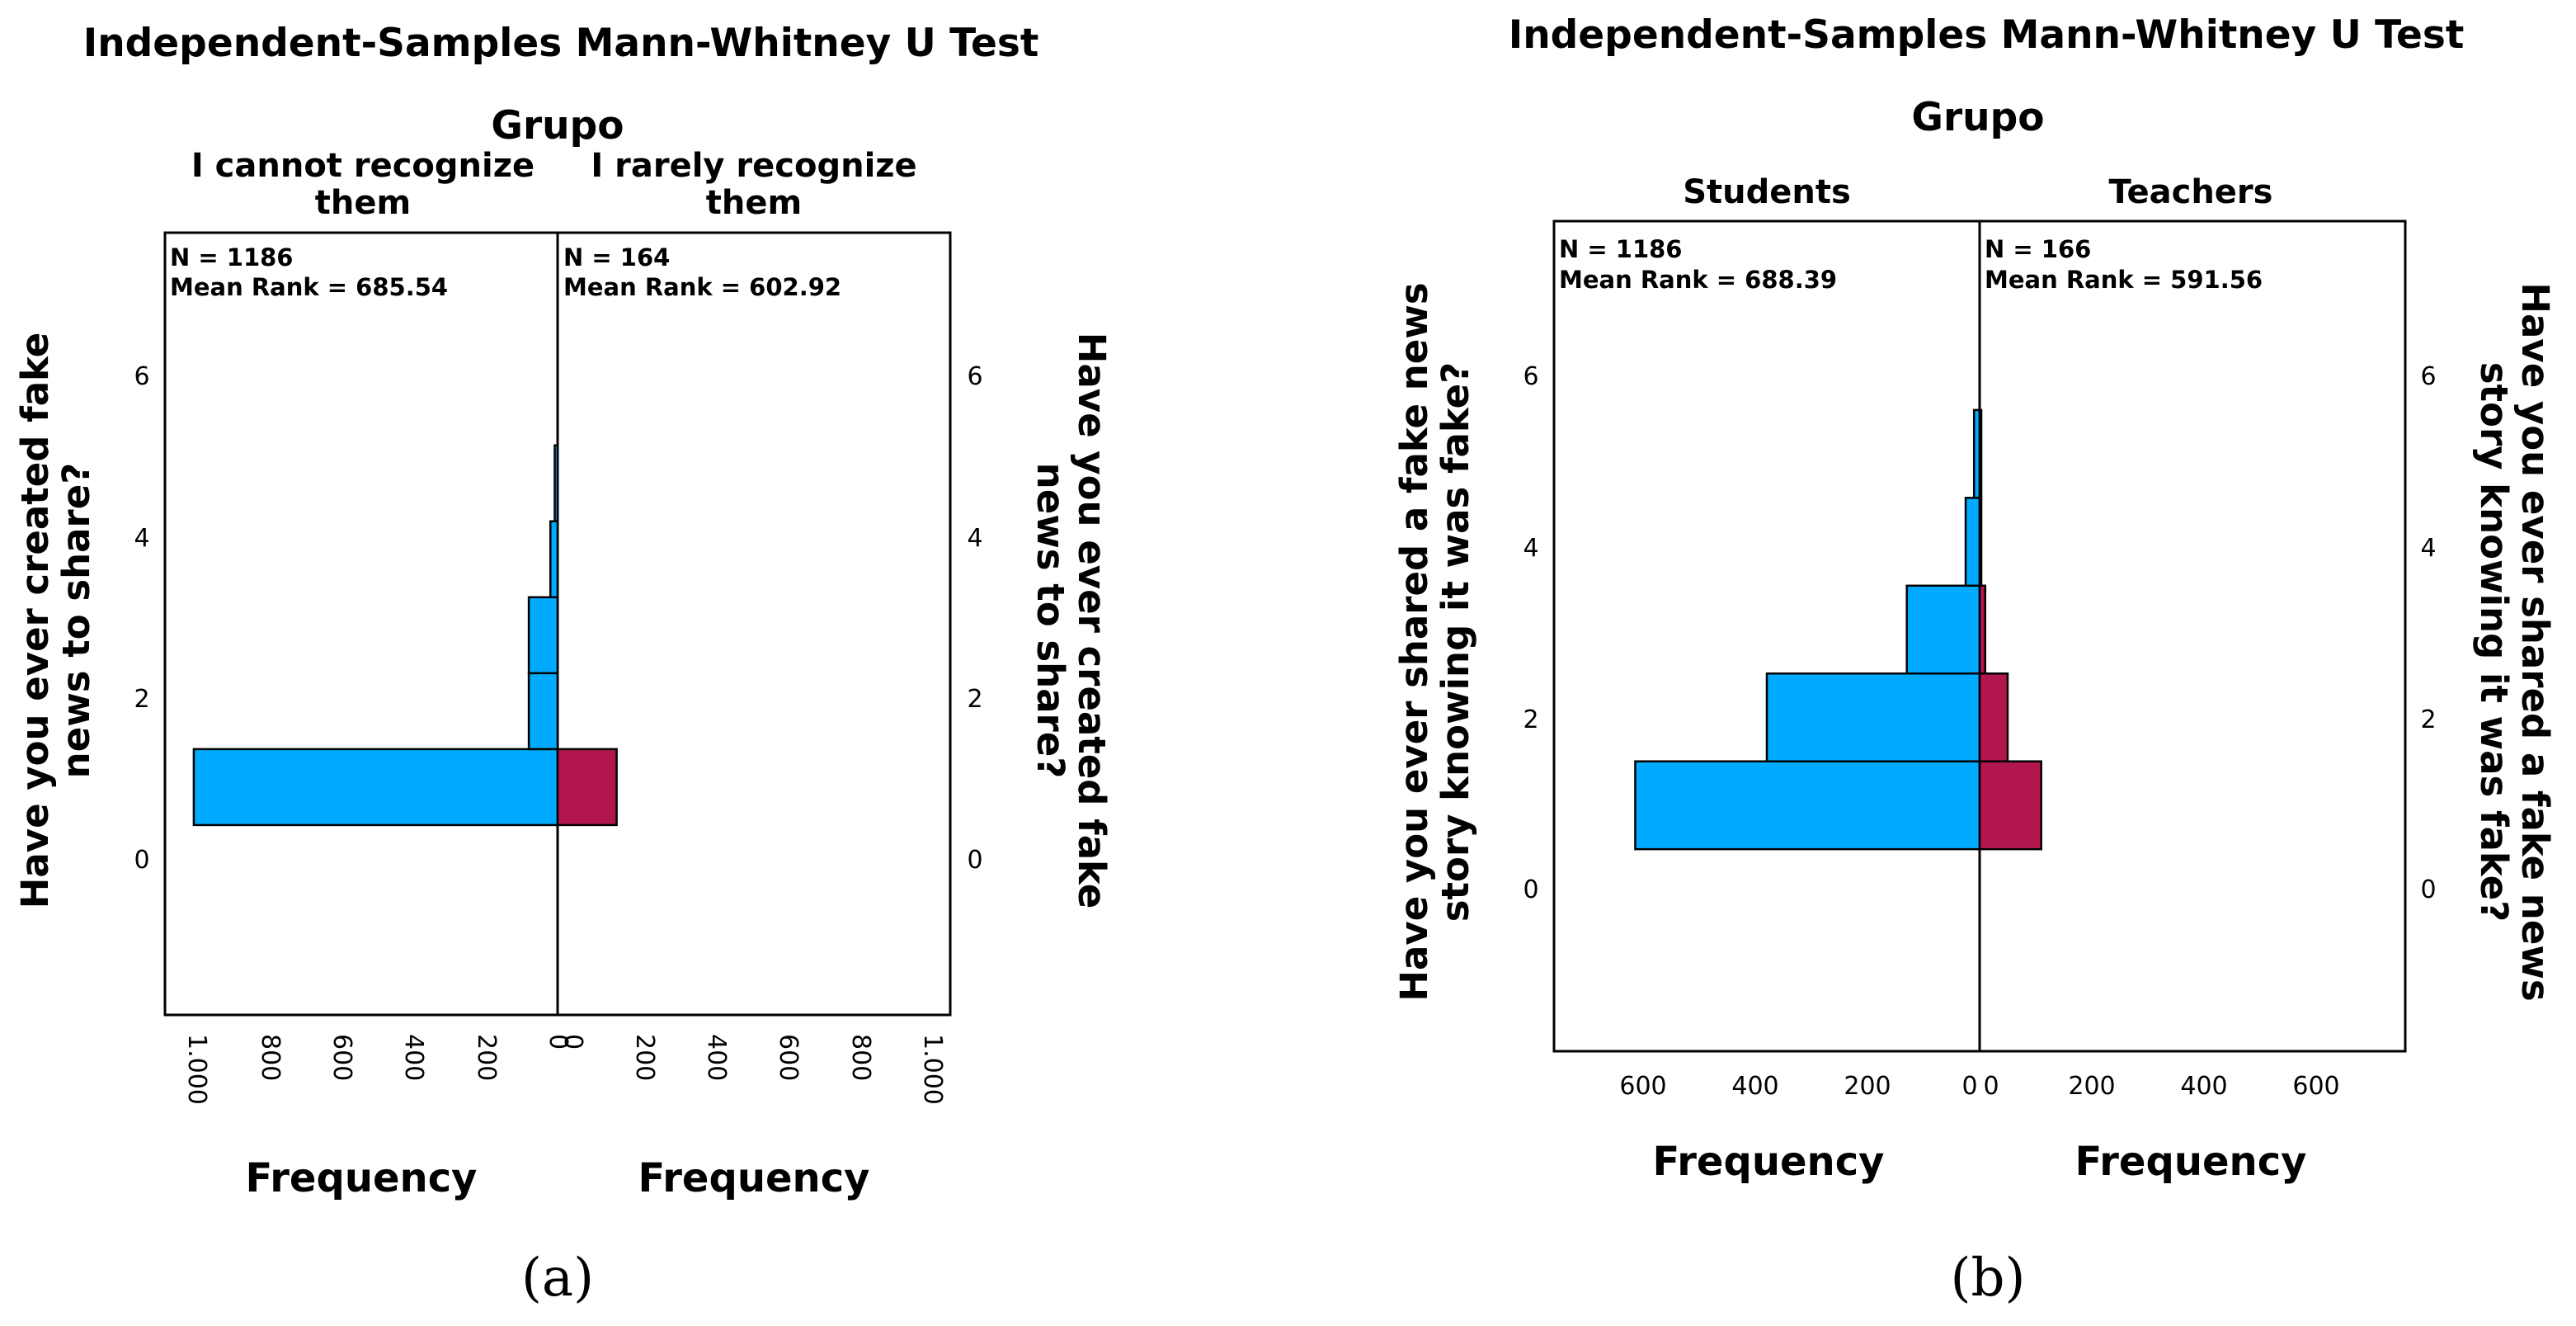  I want to click on right-n-label: N = 166, so click(2038, 249).